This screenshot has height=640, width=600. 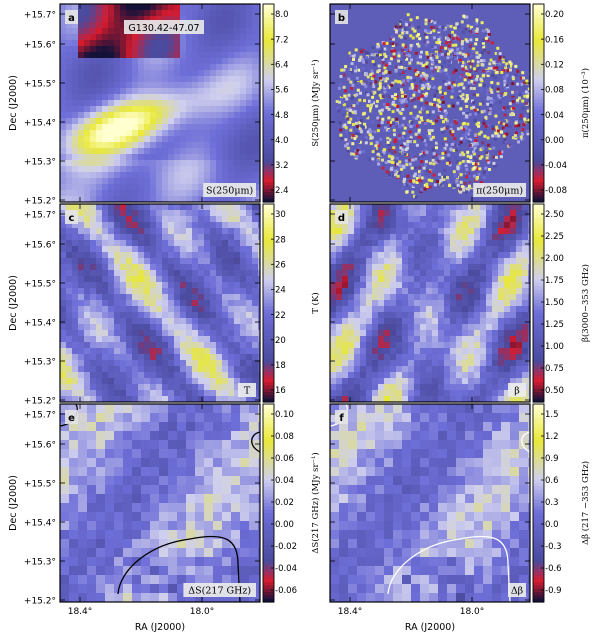 I want to click on colorbar-tick-label: 4.0, so click(x=282, y=141).